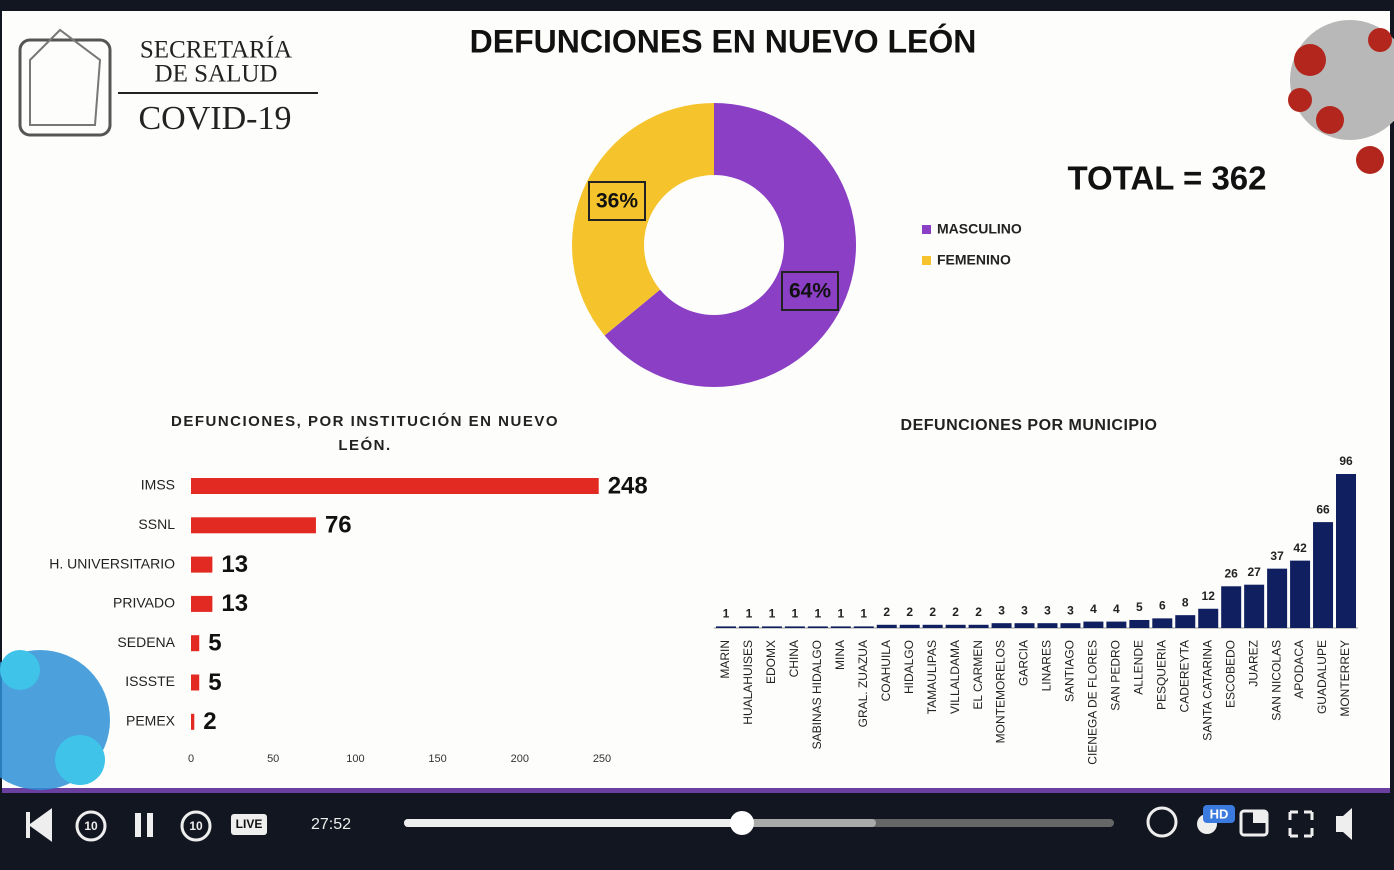 This screenshot has height=870, width=1394. What do you see at coordinates (234, 564) in the screenshot?
I see `data-label: 13` at bounding box center [234, 564].